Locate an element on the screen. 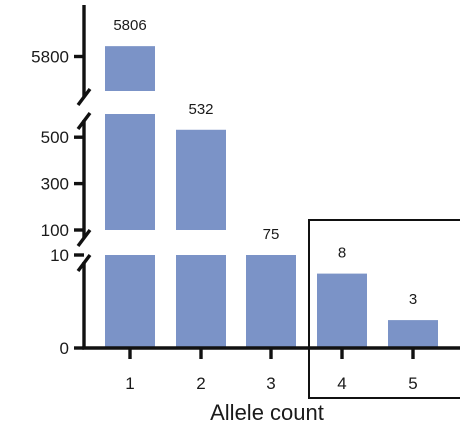  x-tick-label-2: 2 is located at coordinates (200, 383).